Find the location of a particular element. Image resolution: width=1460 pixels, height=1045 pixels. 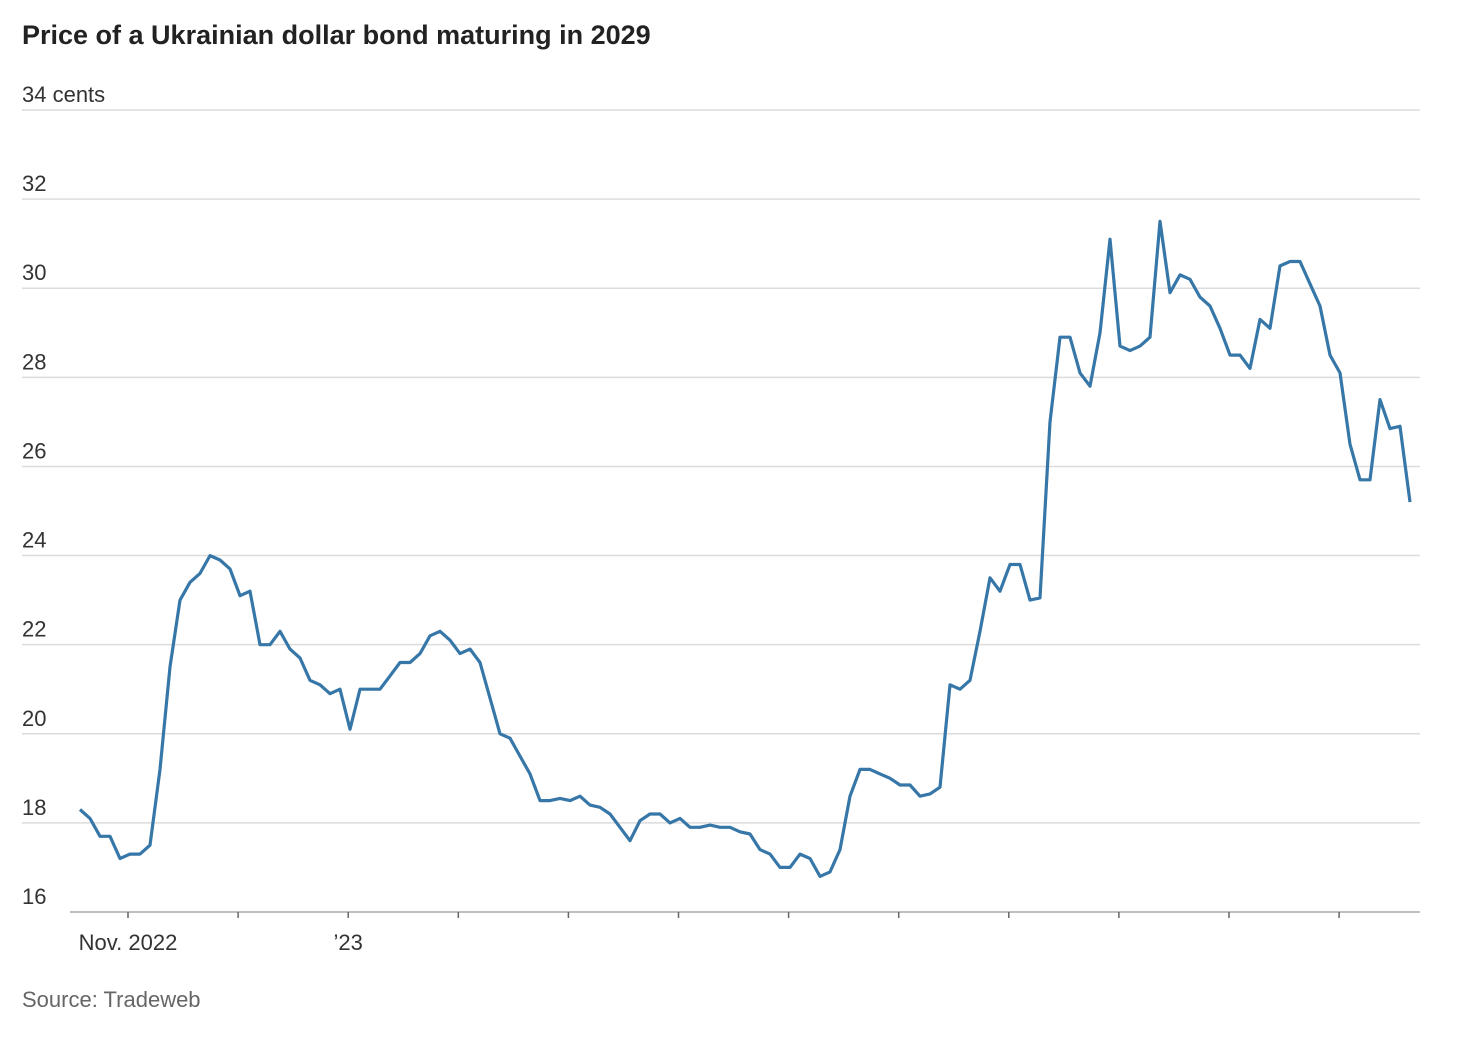

y-tick-label: 24 is located at coordinates (34, 540).